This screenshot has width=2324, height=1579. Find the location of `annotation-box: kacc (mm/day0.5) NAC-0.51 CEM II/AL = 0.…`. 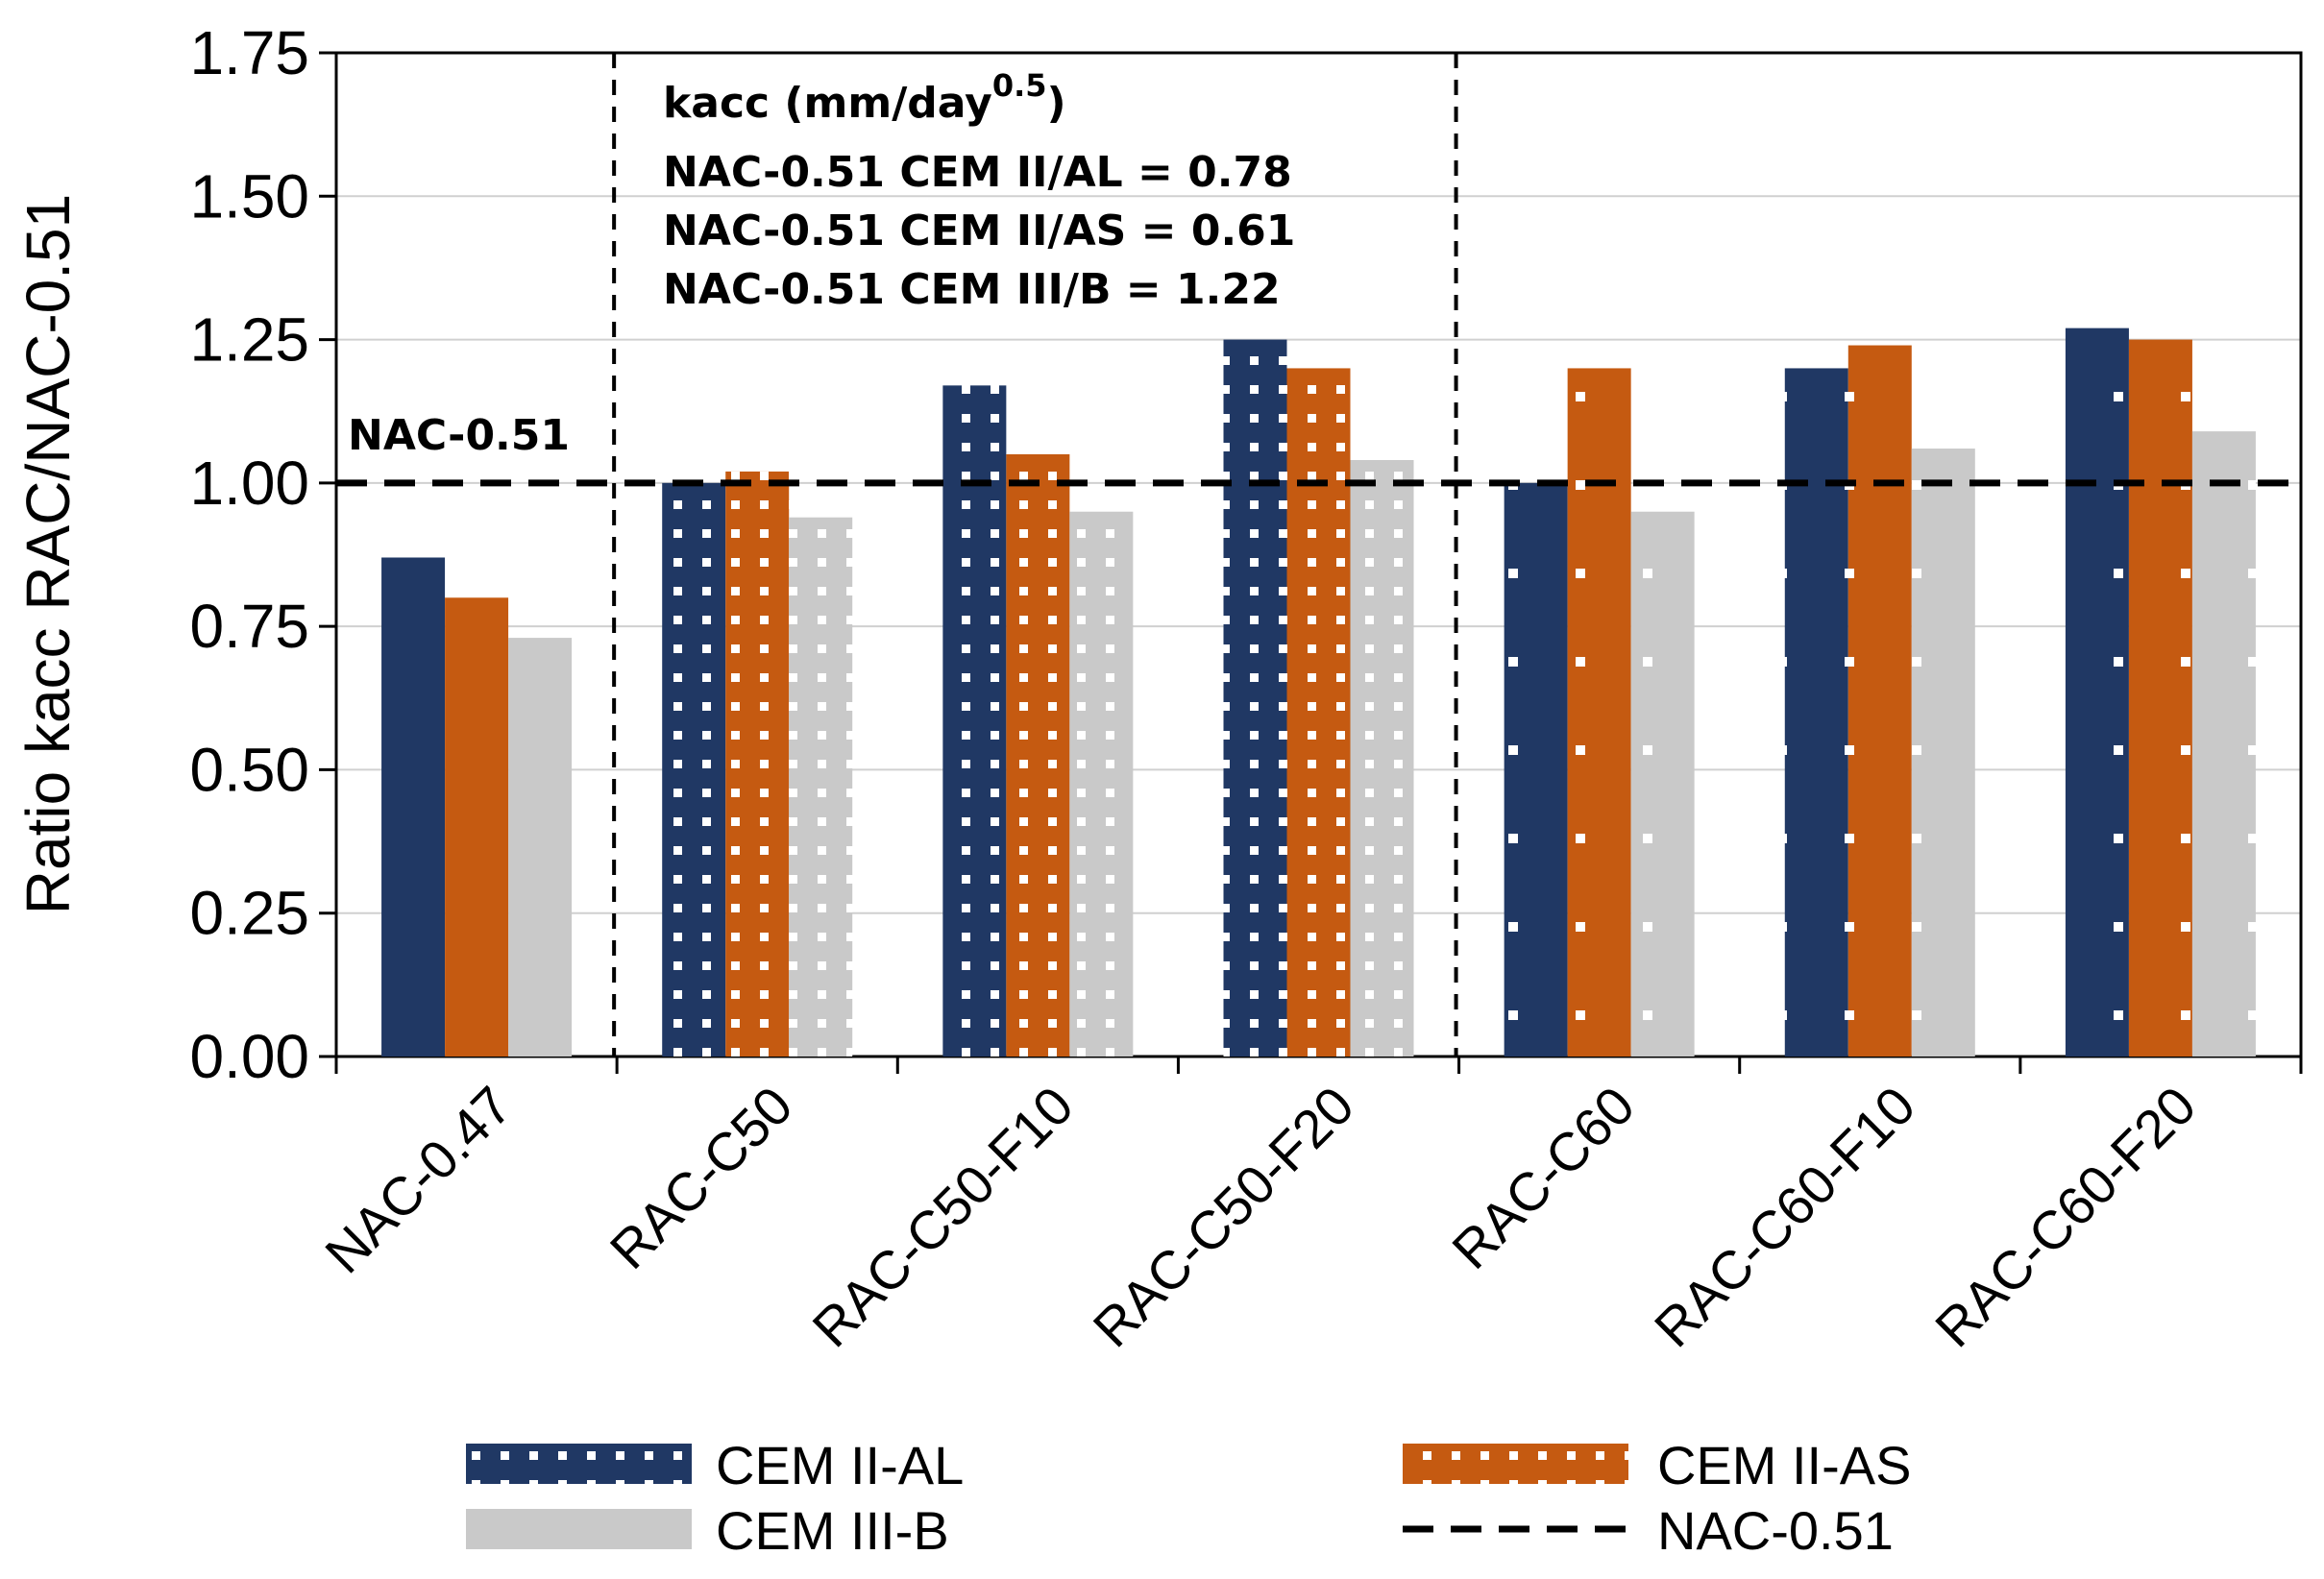

annotation-box: kacc (mm/day0.5) NAC-0.51 CEM II/AL = 0.… is located at coordinates (979, 191).